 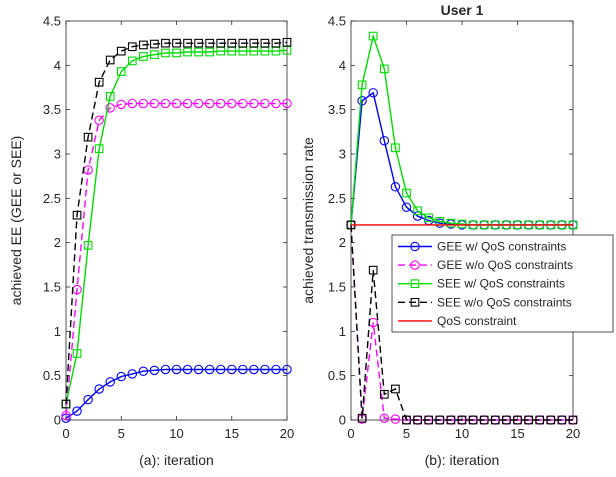 What do you see at coordinates (52, 287) in the screenshot?
I see `y-tick-label: 1.5` at bounding box center [52, 287].